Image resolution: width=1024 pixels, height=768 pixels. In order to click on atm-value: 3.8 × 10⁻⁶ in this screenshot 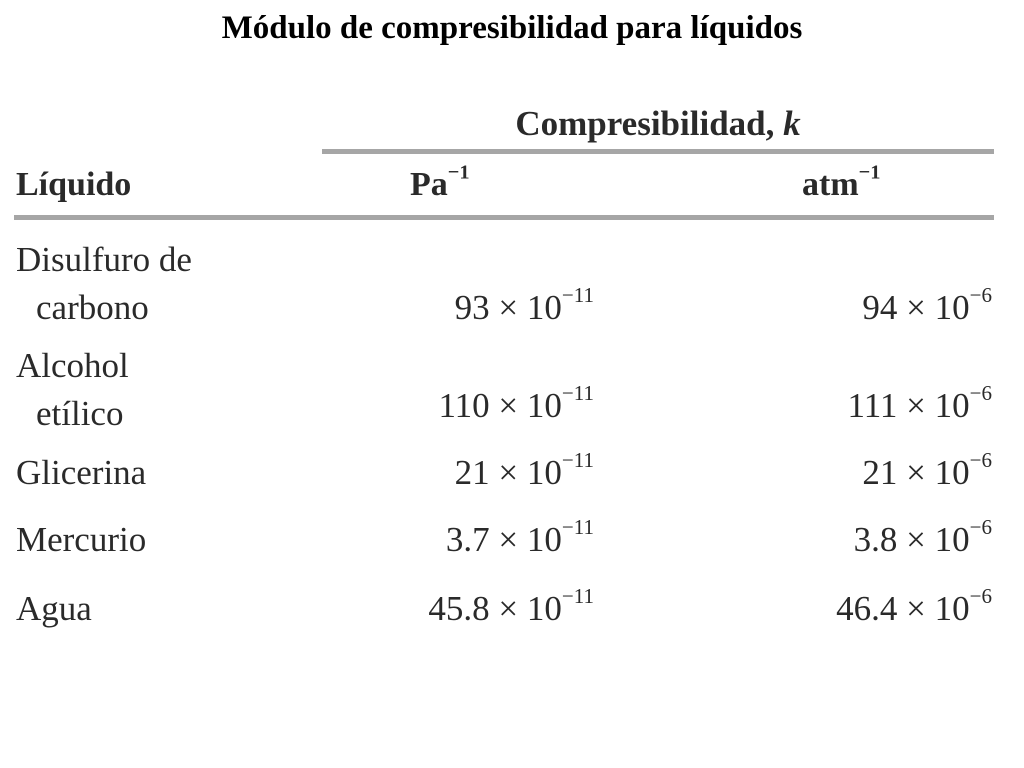, I will do `click(923, 540)`.